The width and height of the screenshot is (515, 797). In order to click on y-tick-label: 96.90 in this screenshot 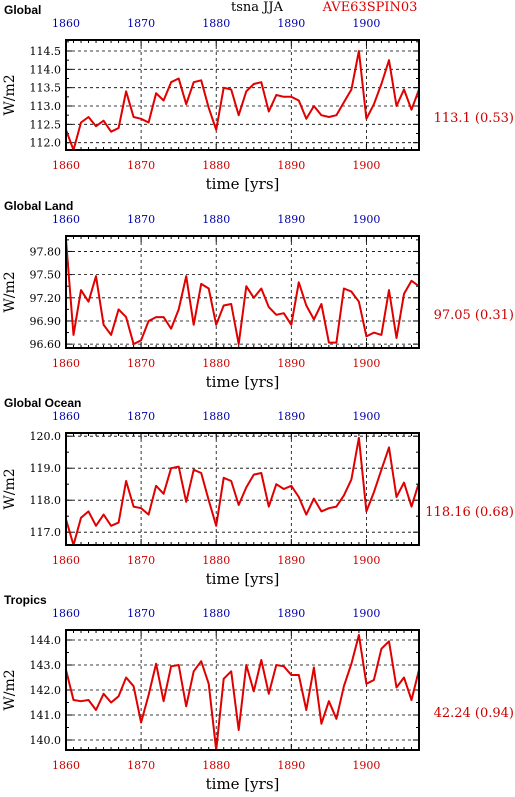, I will do `click(46, 321)`.